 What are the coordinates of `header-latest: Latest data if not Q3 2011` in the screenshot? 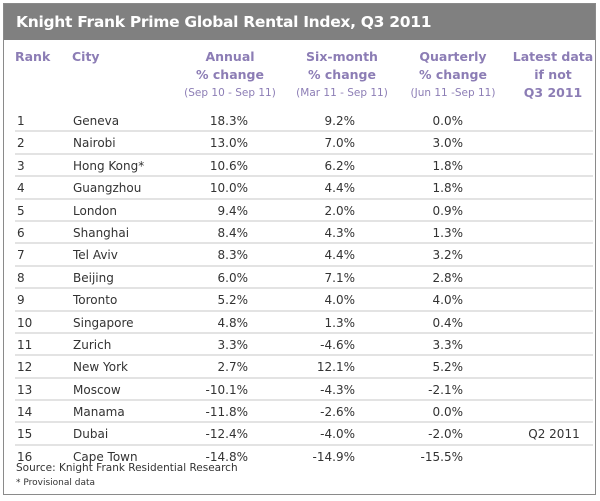 It's located at (553, 75).